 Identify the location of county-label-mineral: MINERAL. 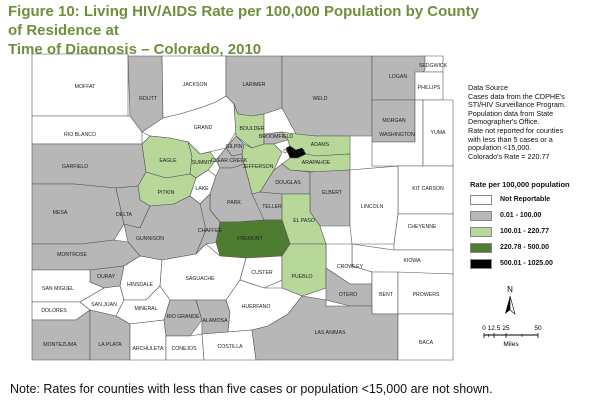
(145, 309).